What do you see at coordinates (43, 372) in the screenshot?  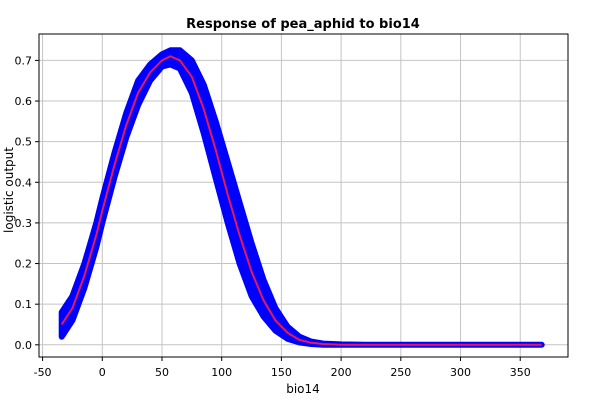 I see `x-tick-label: -50` at bounding box center [43, 372].